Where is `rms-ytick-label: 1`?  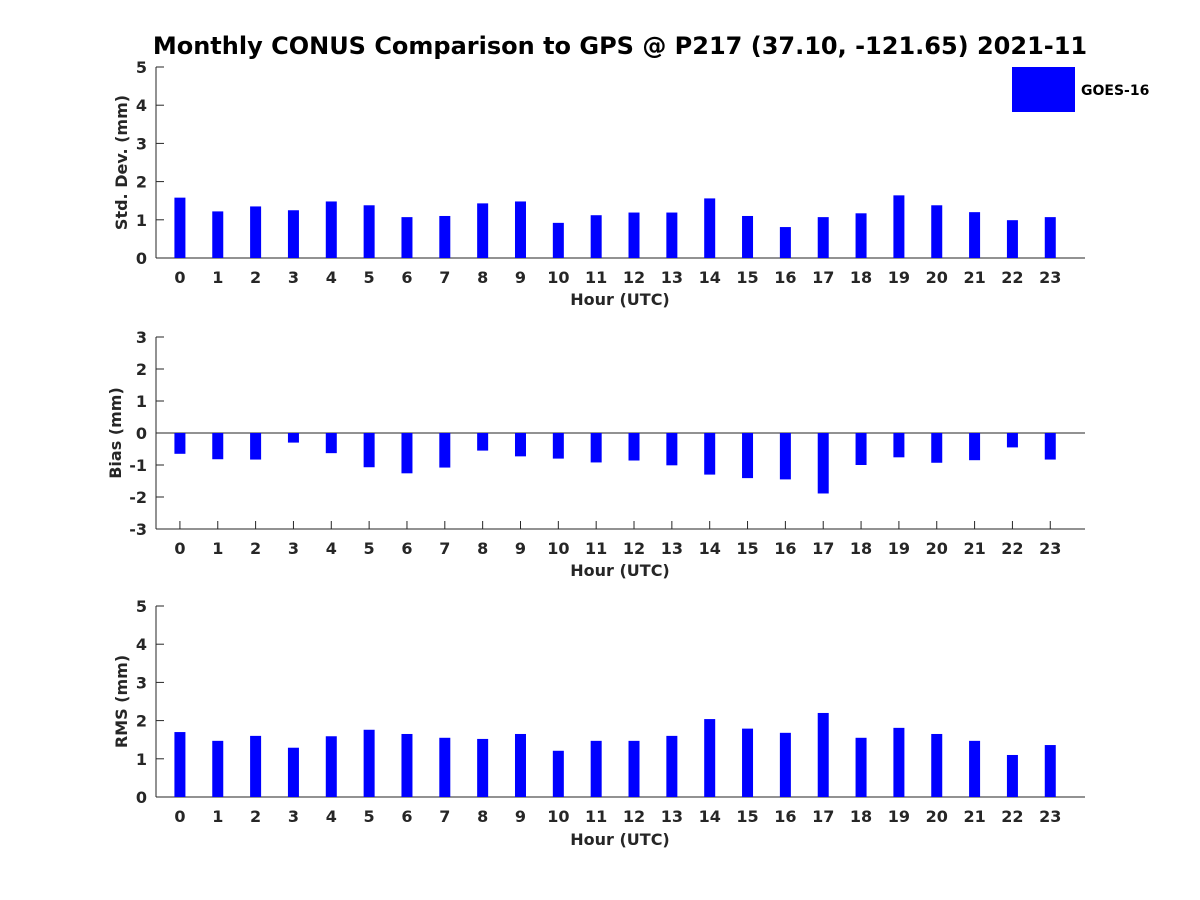 rms-ytick-label: 1 is located at coordinates (141, 759).